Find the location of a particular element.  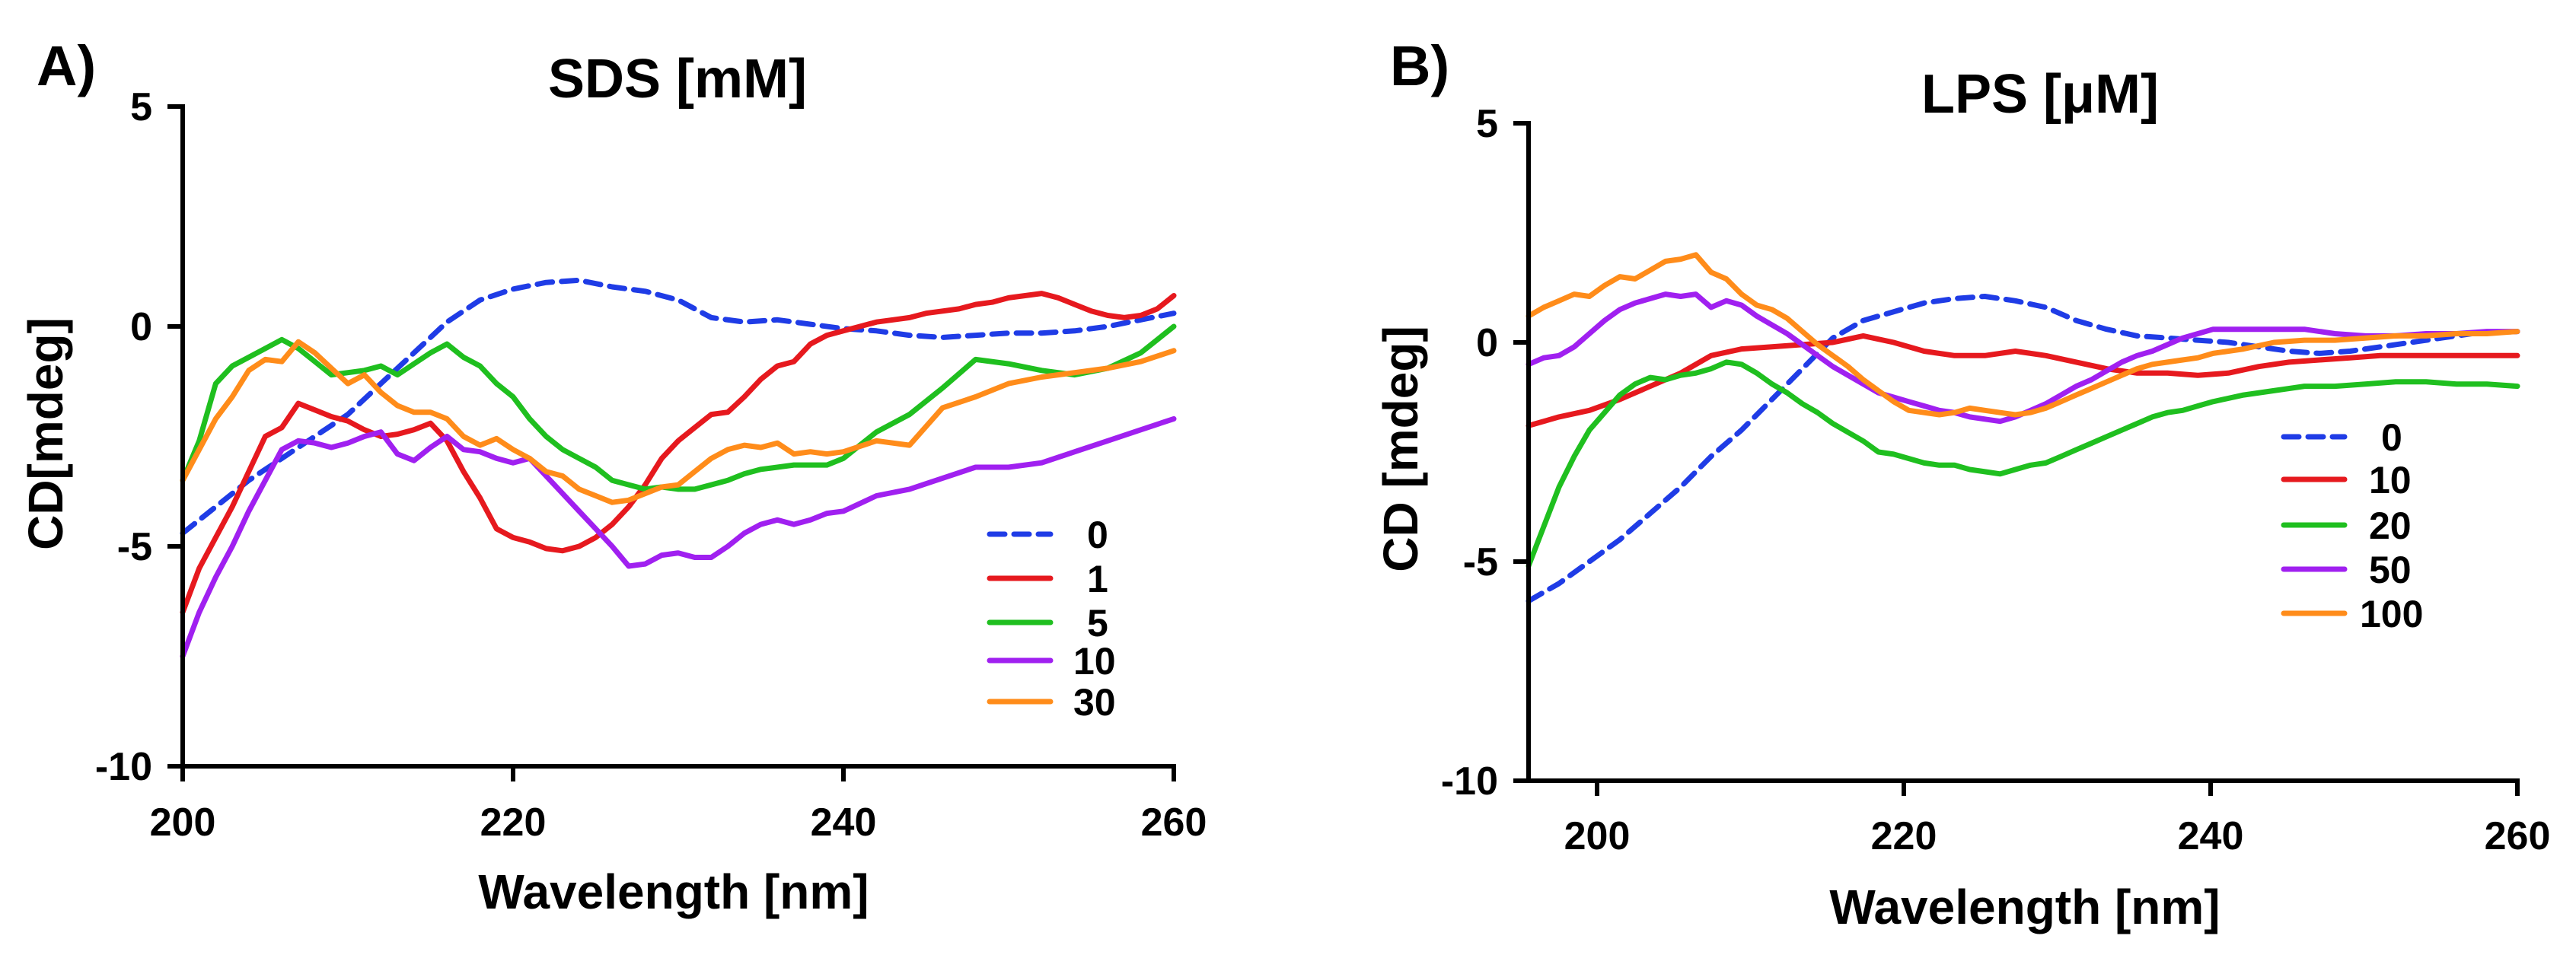

legend-label-100: 100 is located at coordinates (2391, 614).